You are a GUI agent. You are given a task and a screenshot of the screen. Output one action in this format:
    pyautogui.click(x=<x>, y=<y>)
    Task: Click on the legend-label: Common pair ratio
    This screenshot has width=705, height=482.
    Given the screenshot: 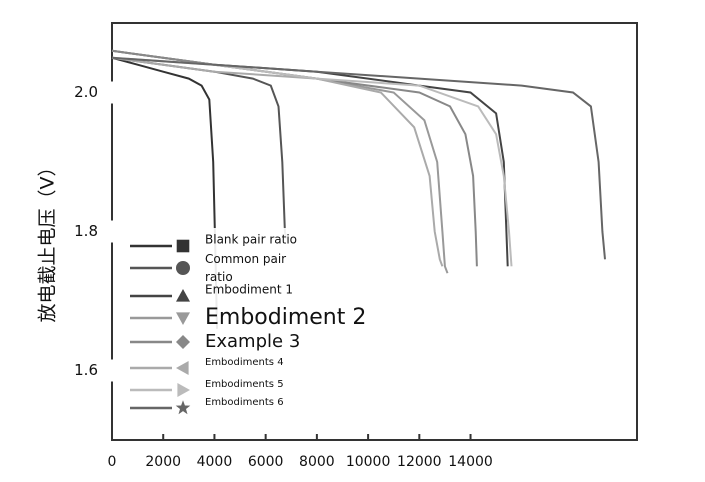 What is the action you would take?
    pyautogui.click(x=245, y=268)
    